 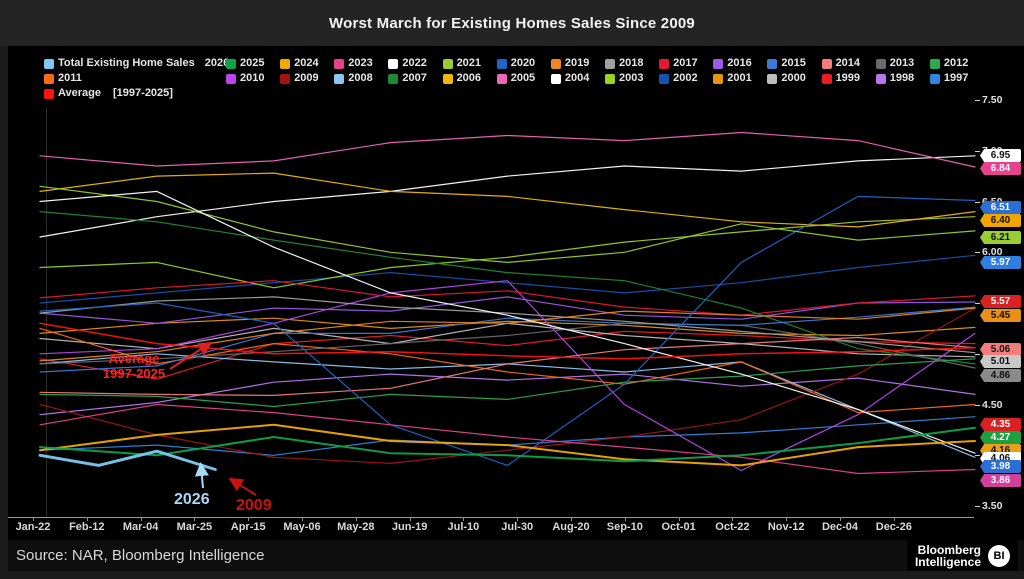 What do you see at coordinates (302, 527) in the screenshot?
I see `x-tick-label-May-06: May-06` at bounding box center [302, 527].